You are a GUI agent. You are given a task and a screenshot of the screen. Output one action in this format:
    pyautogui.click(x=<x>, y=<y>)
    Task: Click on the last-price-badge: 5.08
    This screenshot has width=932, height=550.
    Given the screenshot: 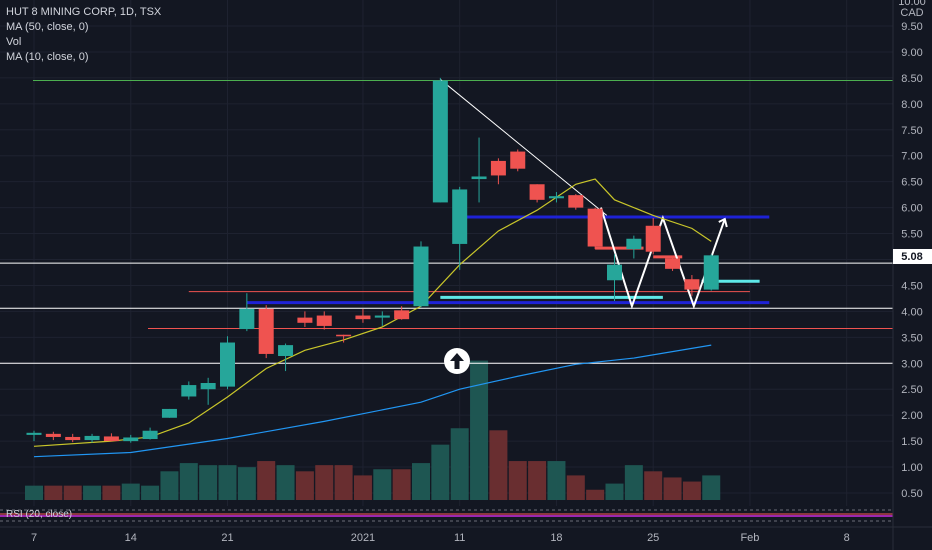 What is the action you would take?
    pyautogui.click(x=912, y=256)
    